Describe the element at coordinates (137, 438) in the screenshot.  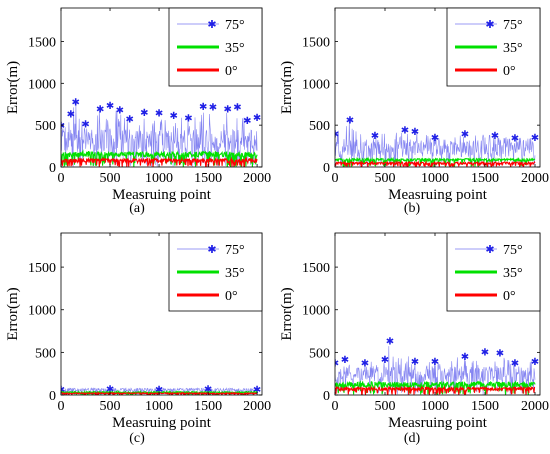
I see `panel-label: (c)` at that location.